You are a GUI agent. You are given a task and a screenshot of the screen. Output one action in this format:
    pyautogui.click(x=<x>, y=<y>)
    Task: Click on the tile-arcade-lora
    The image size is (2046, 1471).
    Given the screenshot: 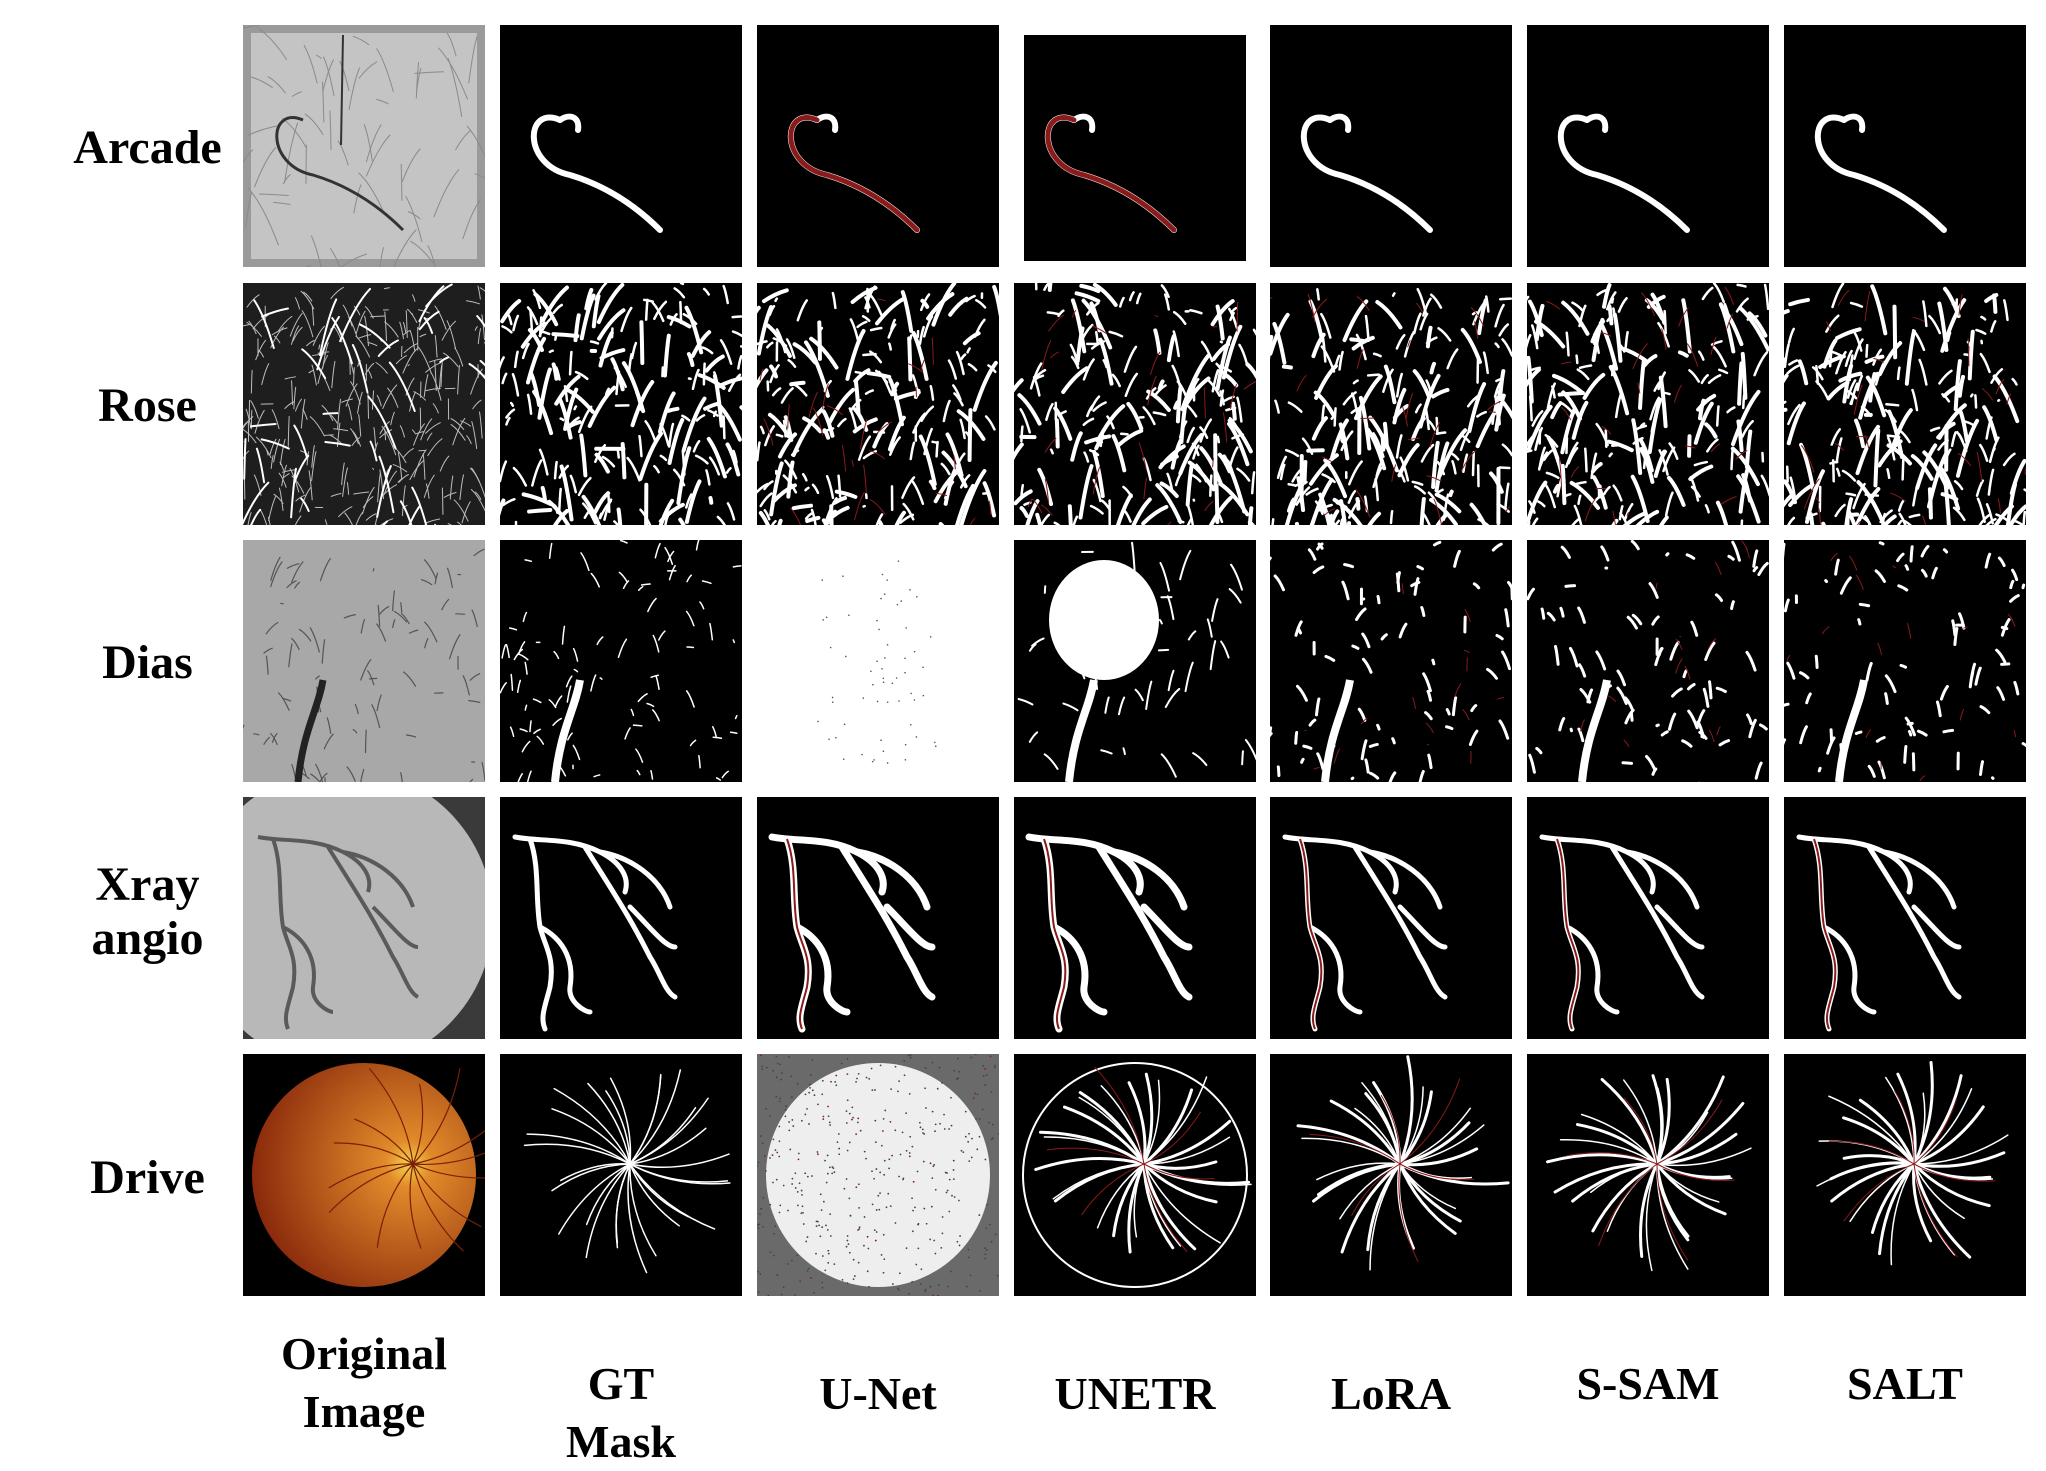 What is the action you would take?
    pyautogui.click(x=1391, y=146)
    